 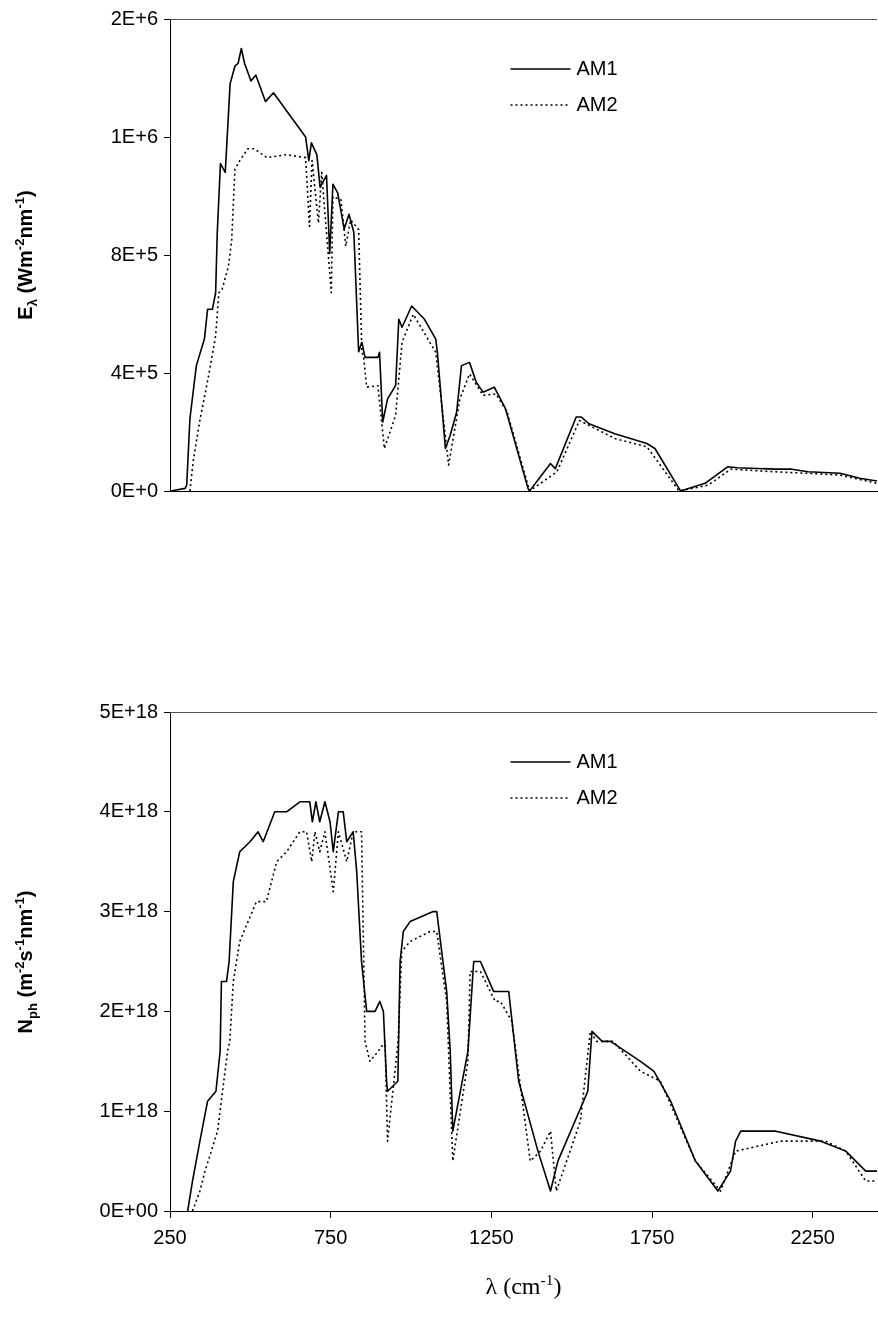 I want to click on y-tick-label: 0E+00, so click(x=128, y=1209).